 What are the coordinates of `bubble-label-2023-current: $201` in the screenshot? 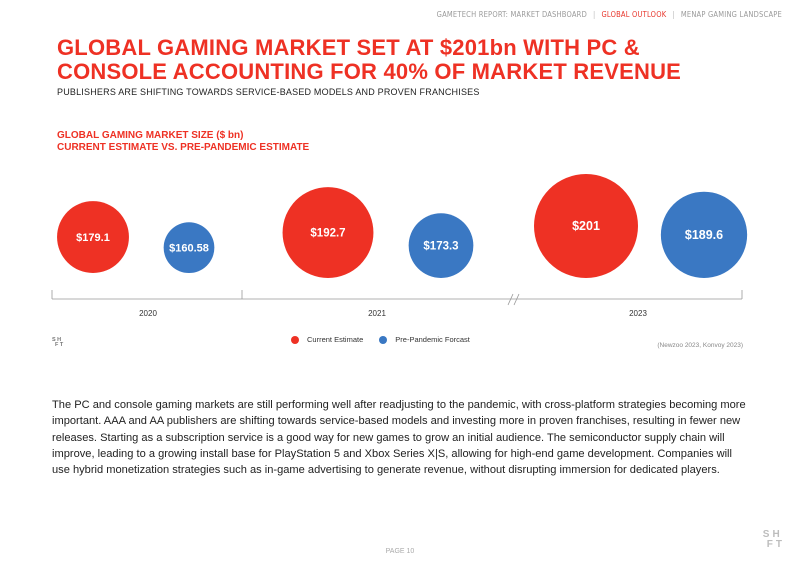 It's located at (586, 226).